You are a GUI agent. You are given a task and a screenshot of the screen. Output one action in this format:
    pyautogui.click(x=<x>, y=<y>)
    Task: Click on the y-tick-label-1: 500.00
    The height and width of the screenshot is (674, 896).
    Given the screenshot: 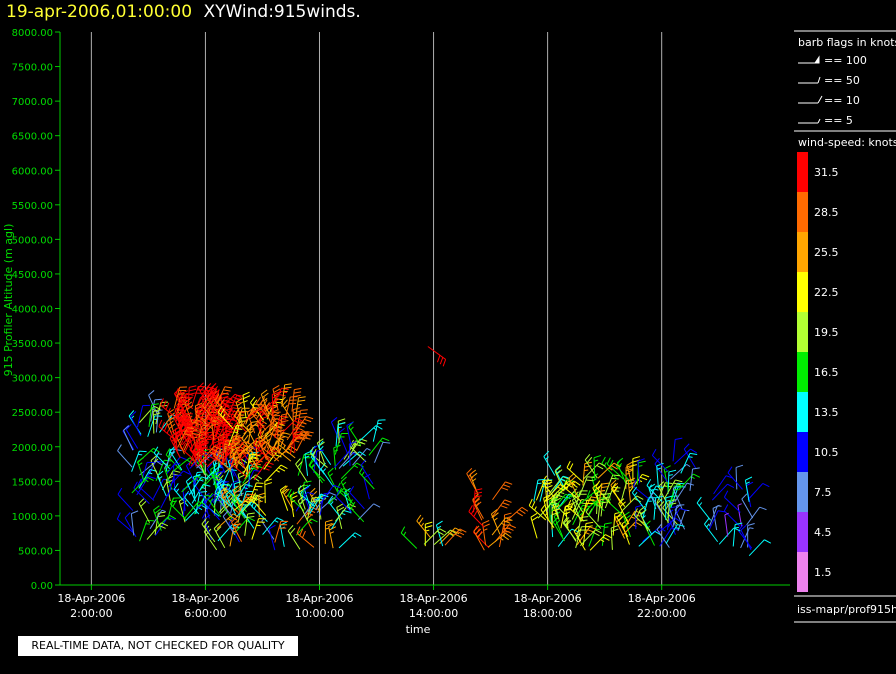 What is the action you would take?
    pyautogui.click(x=35, y=551)
    